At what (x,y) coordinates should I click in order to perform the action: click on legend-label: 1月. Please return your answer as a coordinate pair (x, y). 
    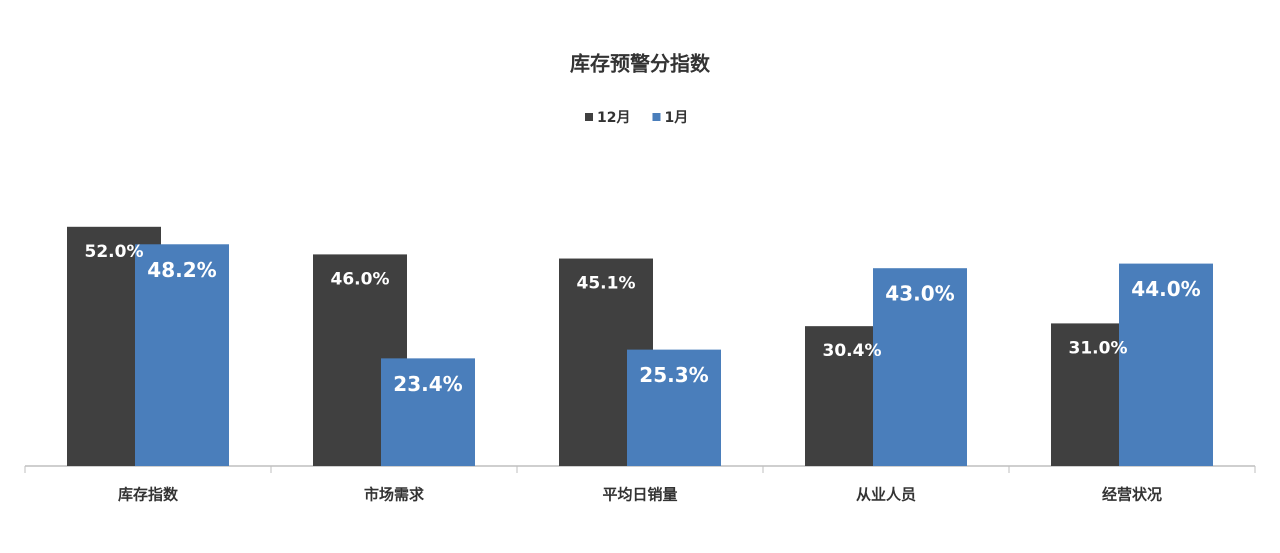
    Looking at the image, I should click on (676, 118).